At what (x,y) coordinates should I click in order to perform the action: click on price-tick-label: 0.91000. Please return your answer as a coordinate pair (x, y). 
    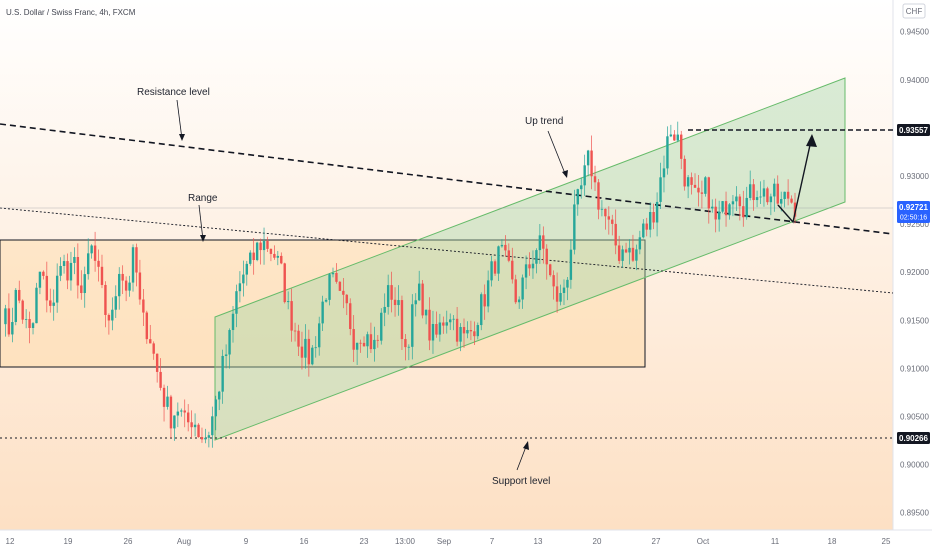
    Looking at the image, I should click on (914, 368).